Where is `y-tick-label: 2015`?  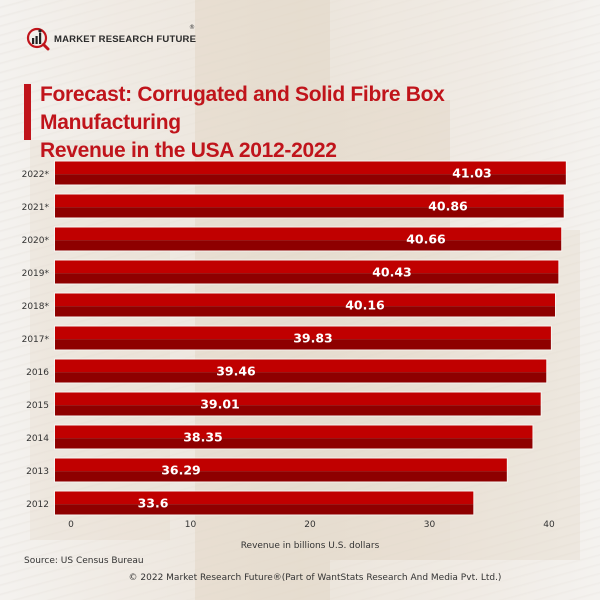 y-tick-label: 2015 is located at coordinates (37, 406).